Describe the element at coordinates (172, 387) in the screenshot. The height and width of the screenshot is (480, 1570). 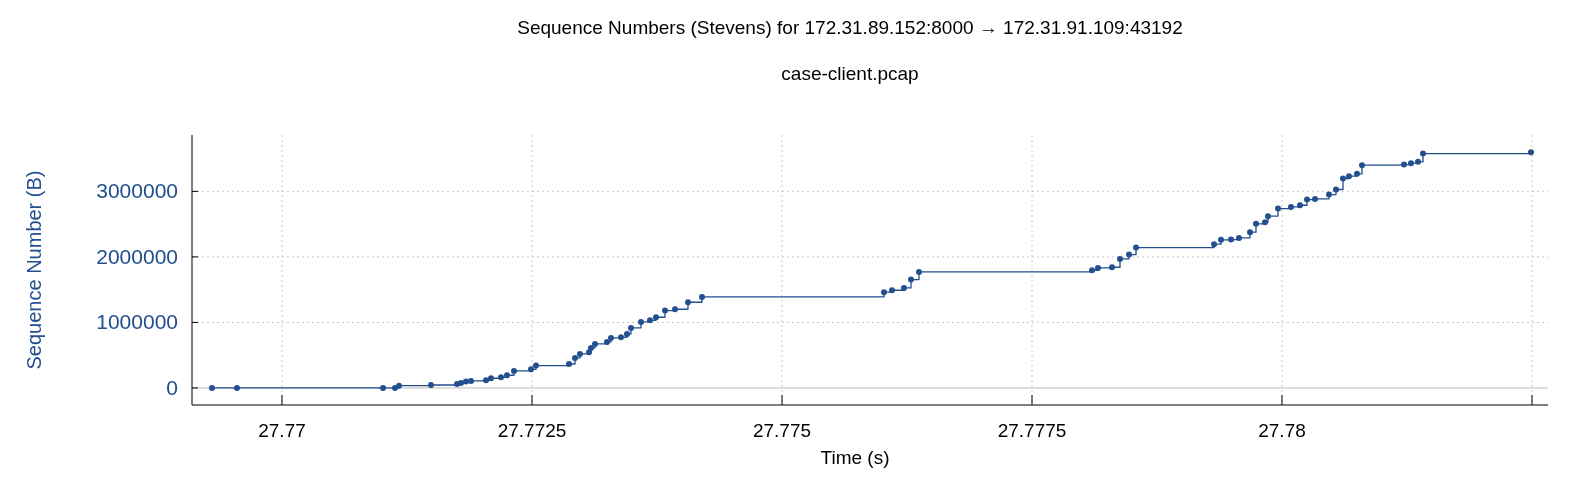
I see `y-tick-label: 0` at that location.